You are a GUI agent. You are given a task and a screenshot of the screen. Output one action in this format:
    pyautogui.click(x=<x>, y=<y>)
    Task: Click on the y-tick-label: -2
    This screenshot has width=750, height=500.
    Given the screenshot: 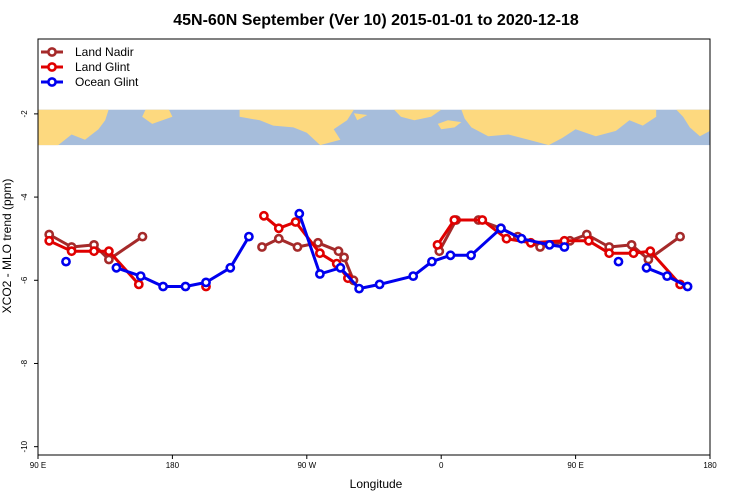 What is the action you would take?
    pyautogui.click(x=24, y=114)
    